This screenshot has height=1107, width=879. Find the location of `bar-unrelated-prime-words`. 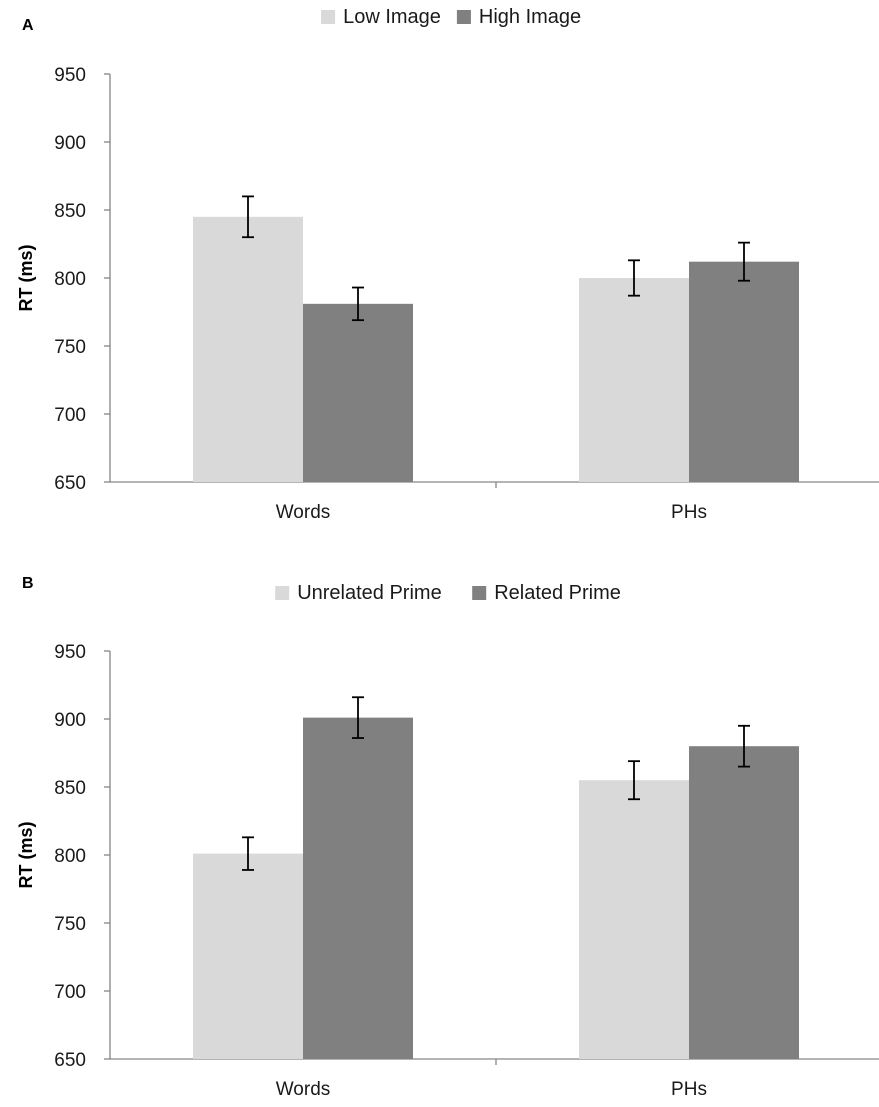

bar-unrelated-prime-words is located at coordinates (248, 956).